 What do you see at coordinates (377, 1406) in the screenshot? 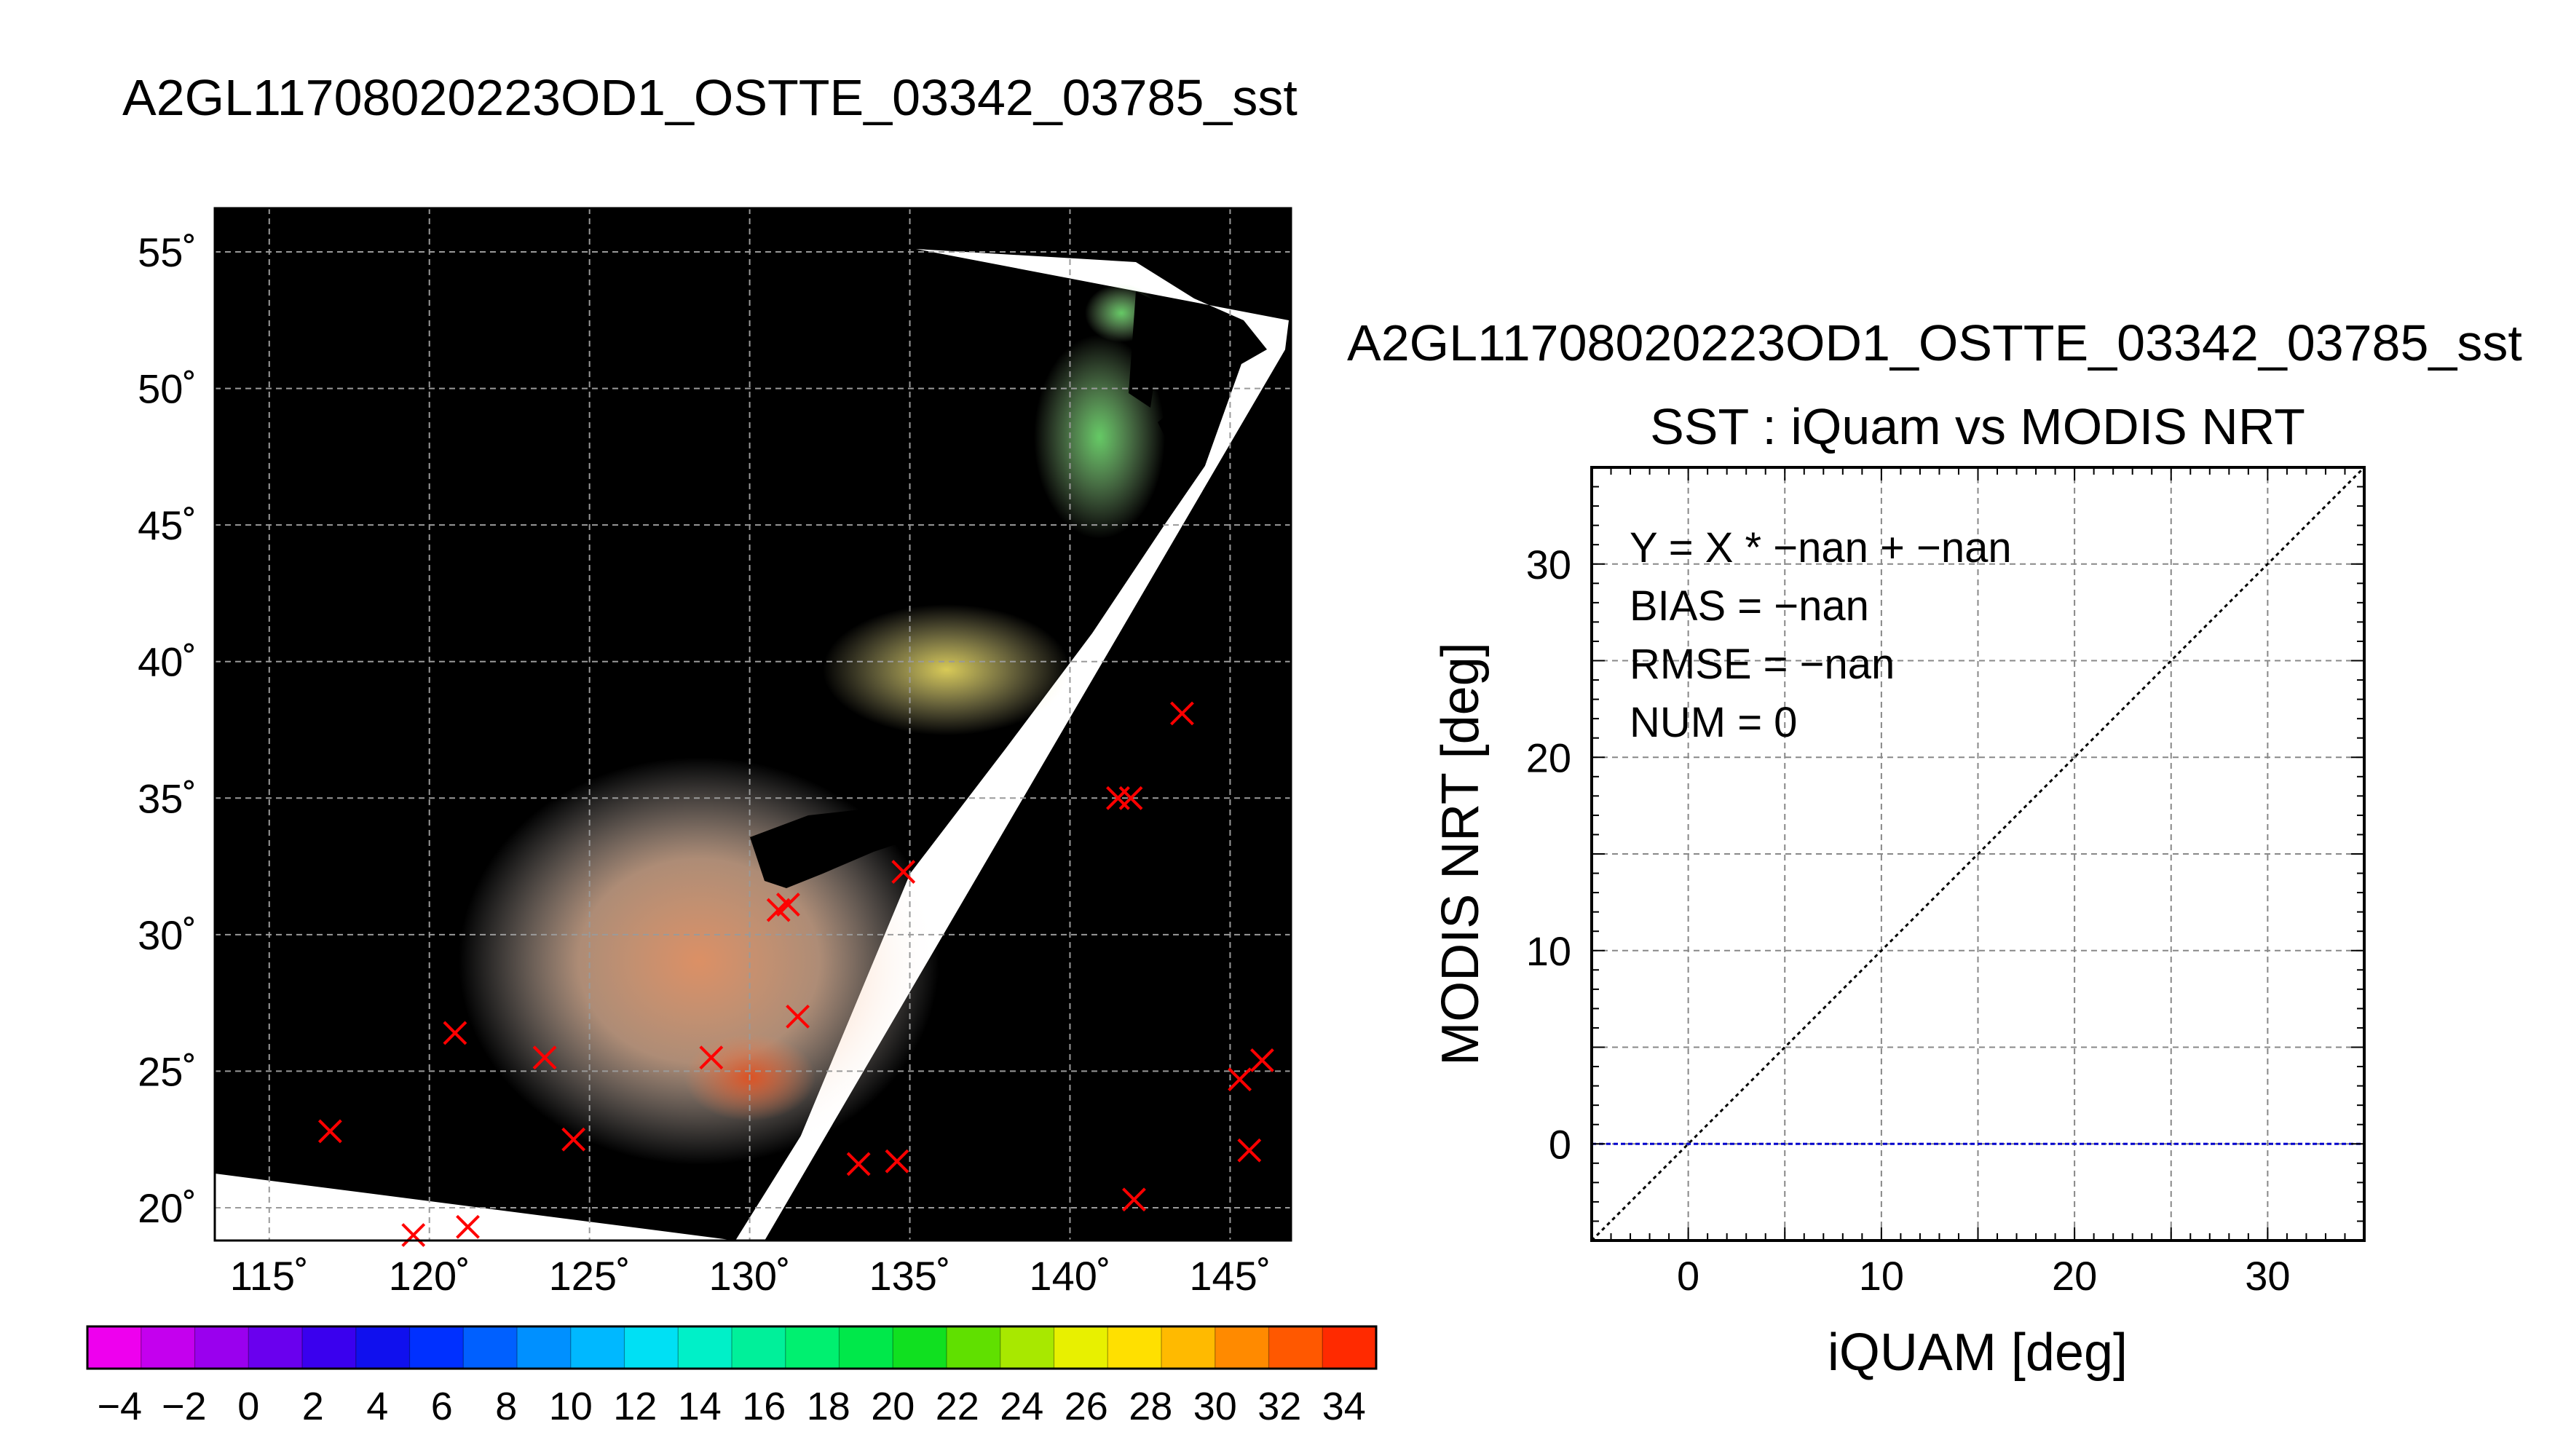
I see `colorbar-tick-label: 4` at bounding box center [377, 1406].